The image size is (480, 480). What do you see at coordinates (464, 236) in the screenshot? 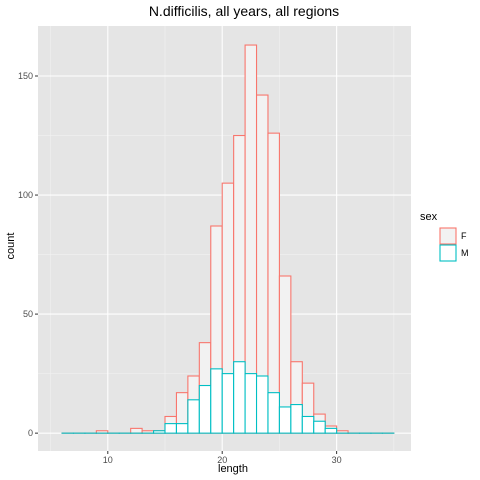
I see `legend-label-f: F` at bounding box center [464, 236].